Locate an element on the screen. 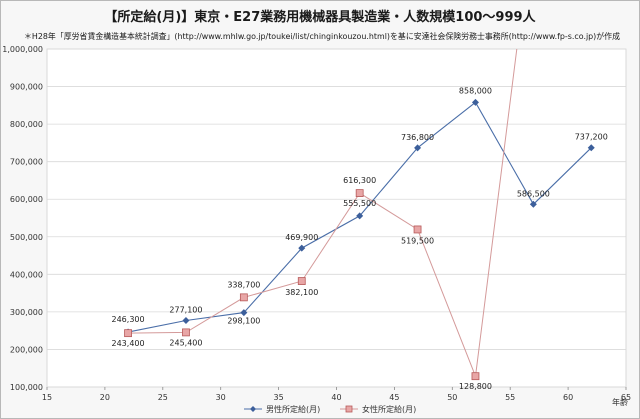 The image size is (640, 419). x-tick-label: 40 is located at coordinates (336, 397).